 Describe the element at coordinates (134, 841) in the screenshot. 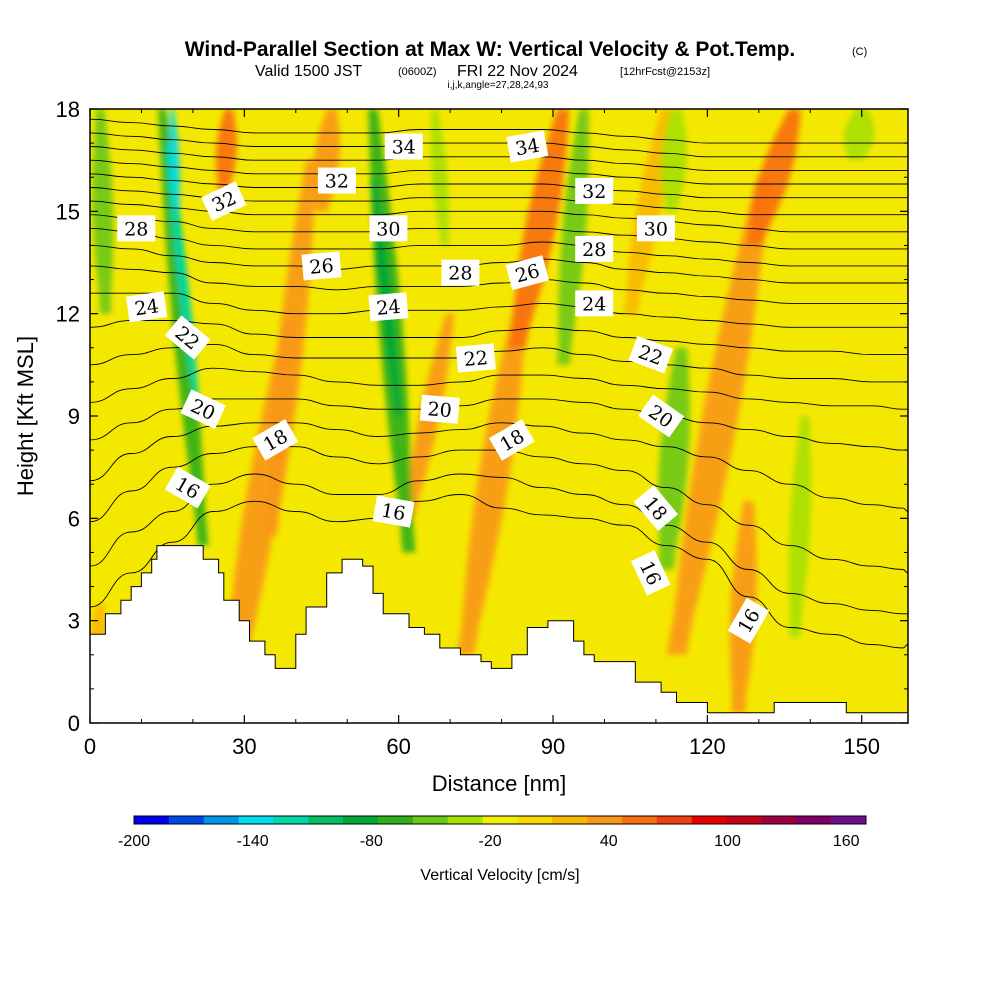

I see `colorbar-tick-label: -200` at that location.